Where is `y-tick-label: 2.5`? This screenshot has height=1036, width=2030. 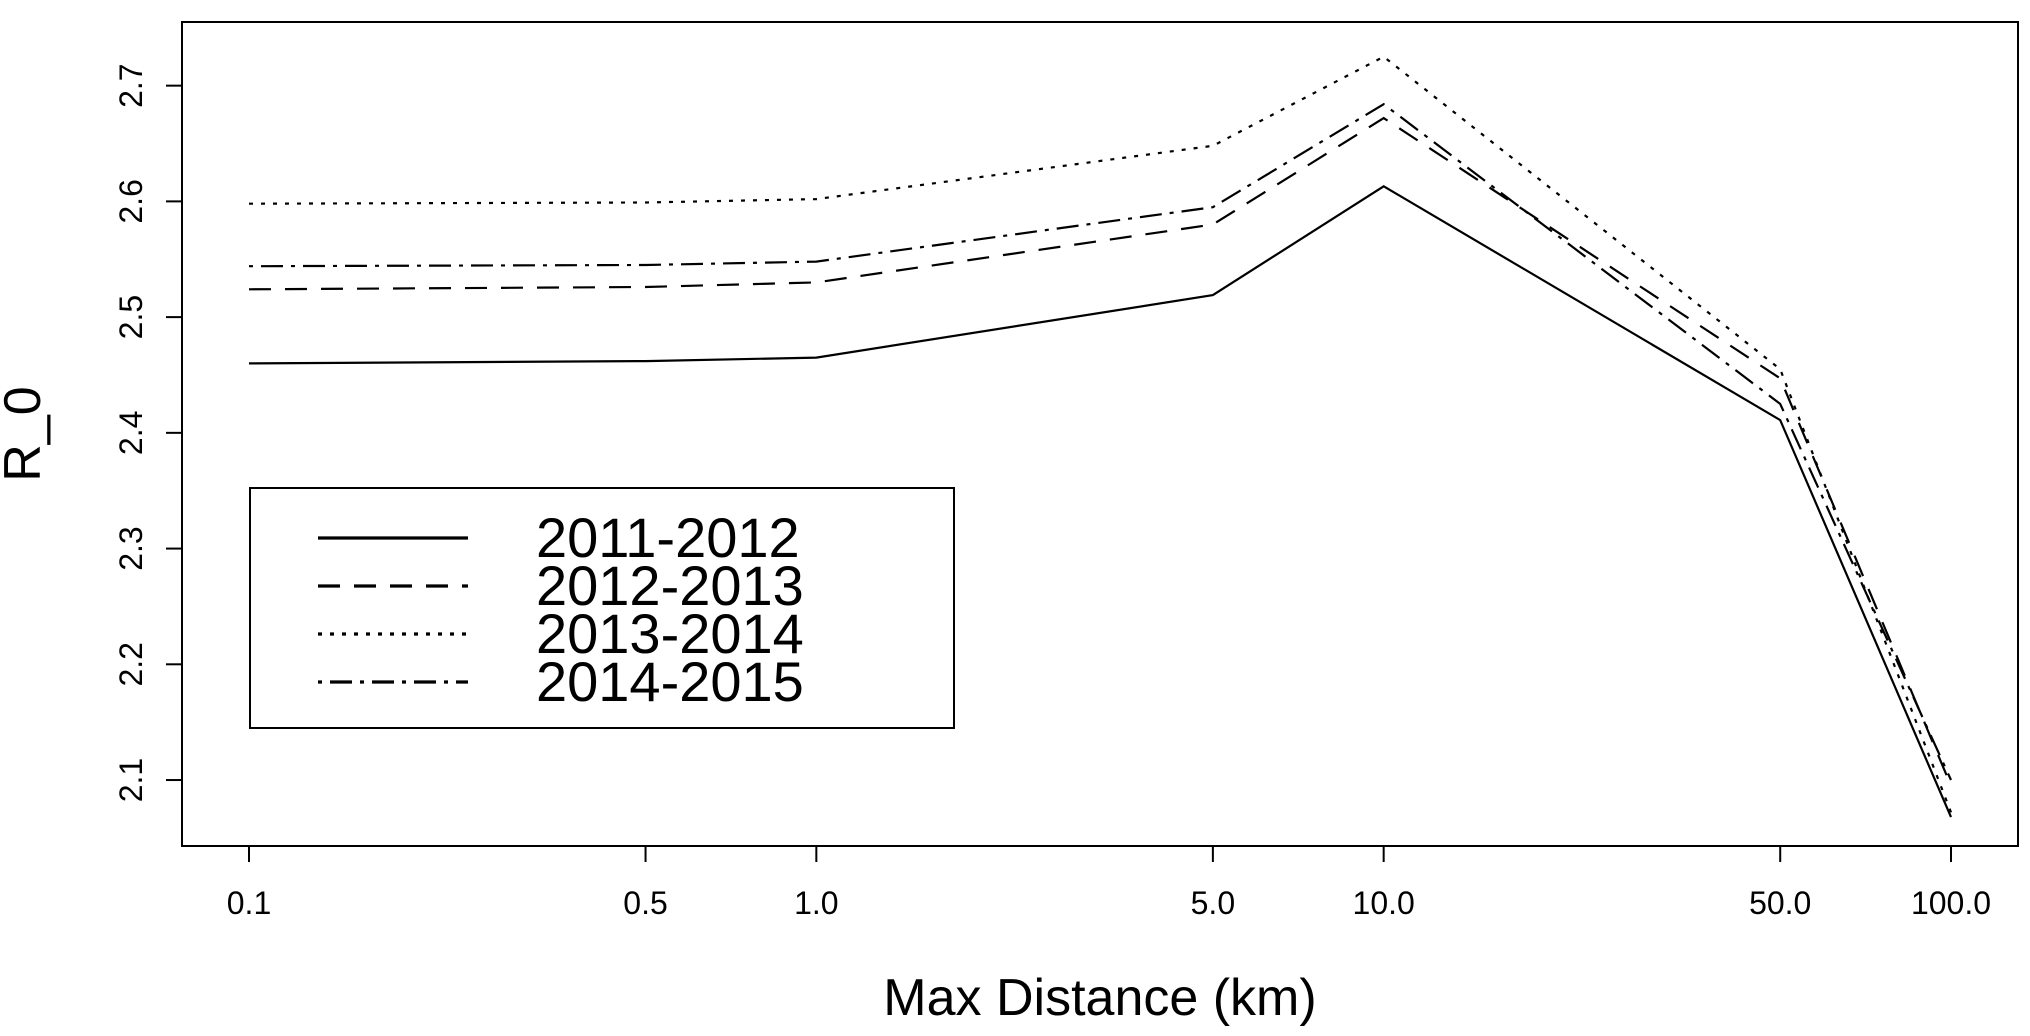
y-tick-label: 2.5 is located at coordinates (131, 317).